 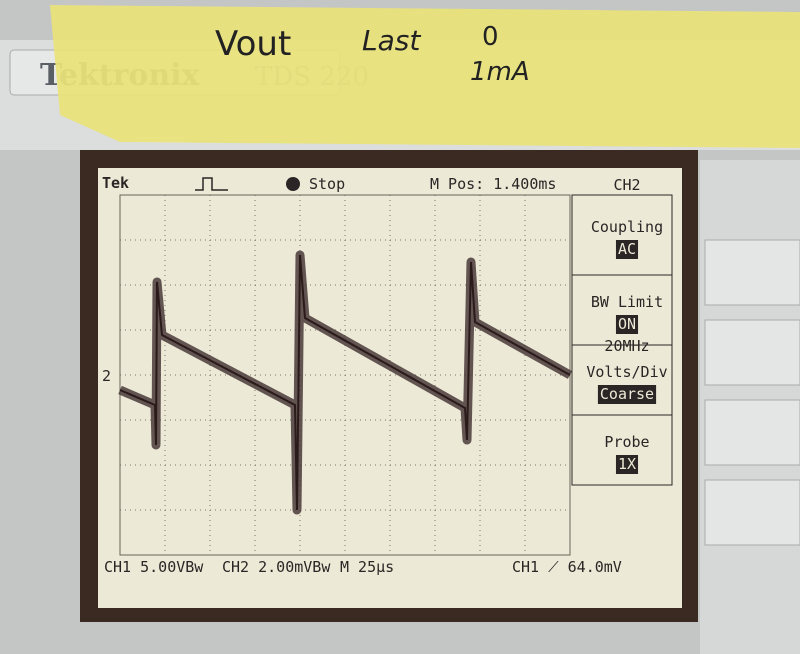 What do you see at coordinates (327, 184) in the screenshot?
I see `run-state: Stop` at bounding box center [327, 184].